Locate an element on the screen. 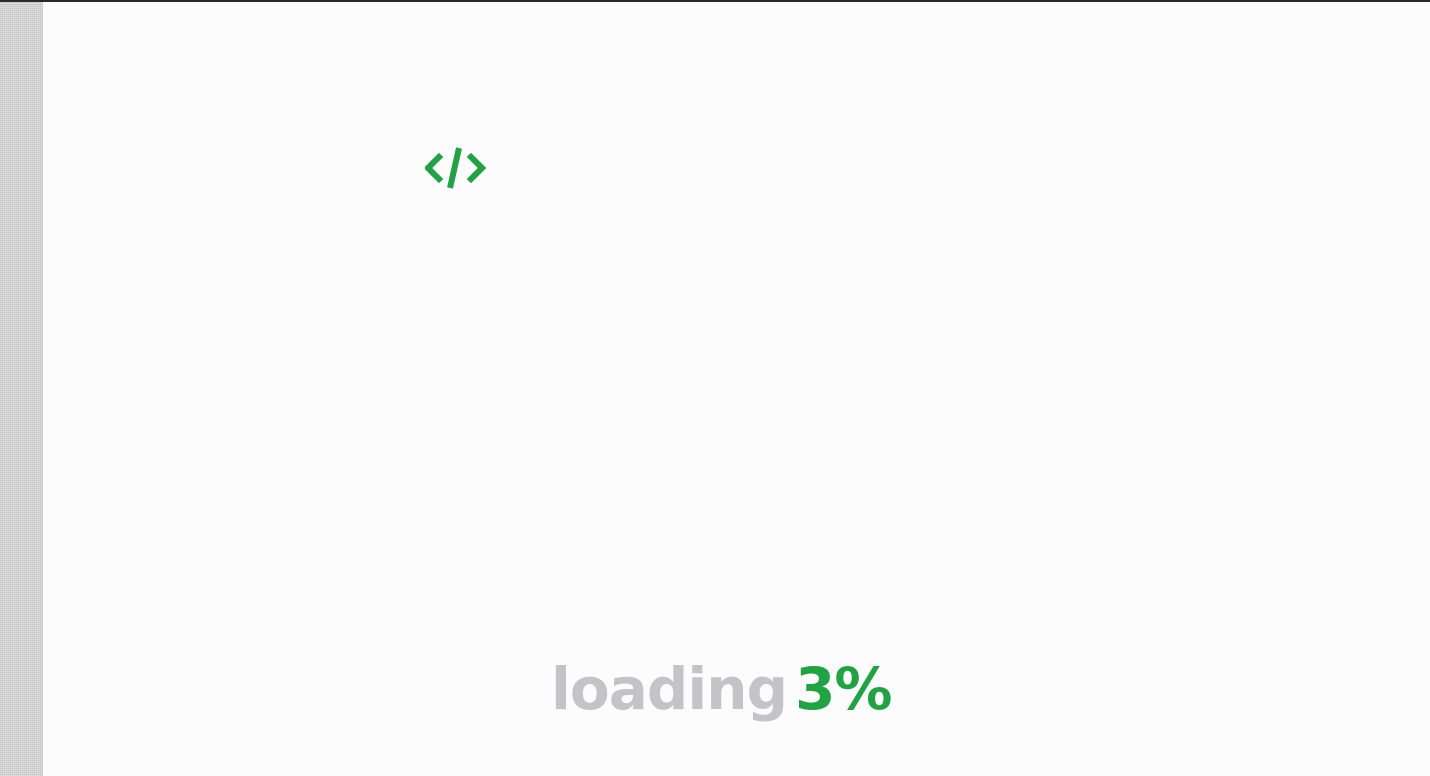 The image size is (1430, 776). side-strip is located at coordinates (21, 389).